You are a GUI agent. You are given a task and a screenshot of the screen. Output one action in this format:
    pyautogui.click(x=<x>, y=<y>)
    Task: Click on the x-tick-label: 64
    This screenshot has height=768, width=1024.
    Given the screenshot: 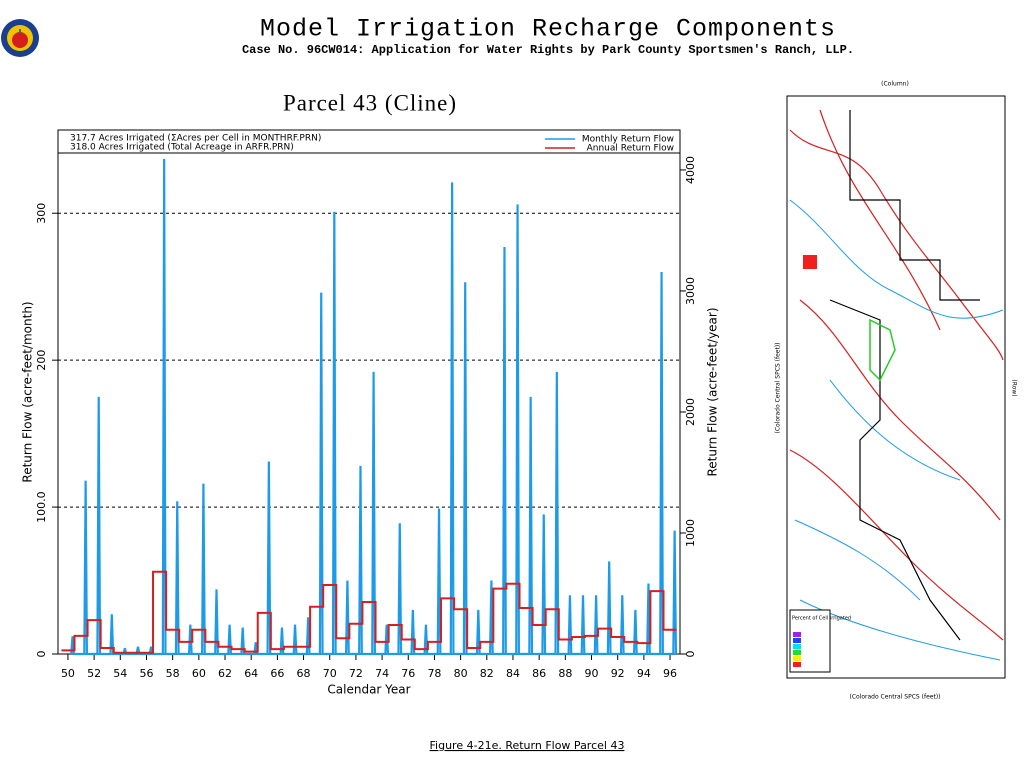 What is the action you would take?
    pyautogui.click(x=251, y=673)
    